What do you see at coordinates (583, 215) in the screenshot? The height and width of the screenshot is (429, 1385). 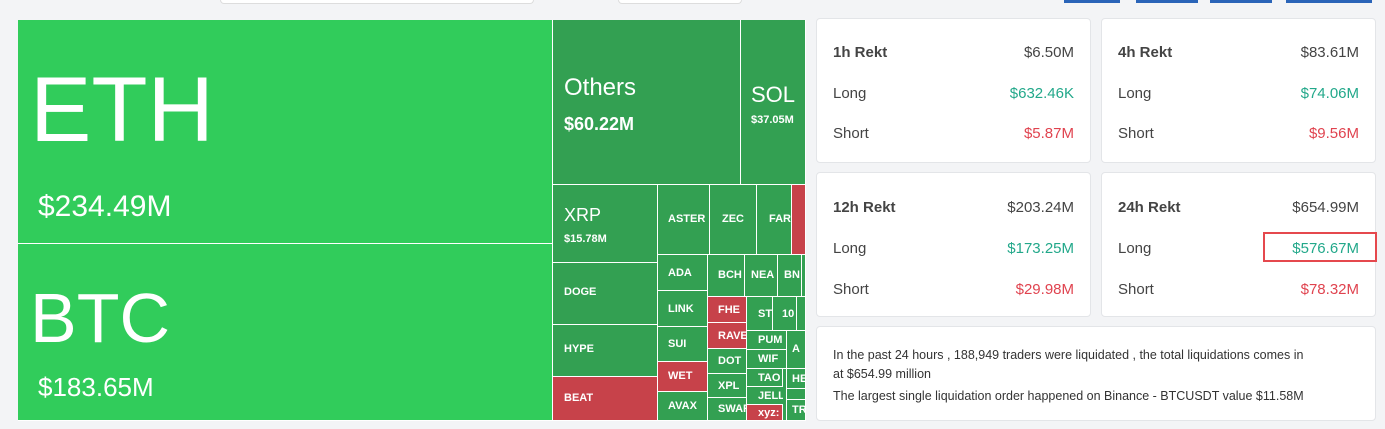 I see `tile-label: XRP` at bounding box center [583, 215].